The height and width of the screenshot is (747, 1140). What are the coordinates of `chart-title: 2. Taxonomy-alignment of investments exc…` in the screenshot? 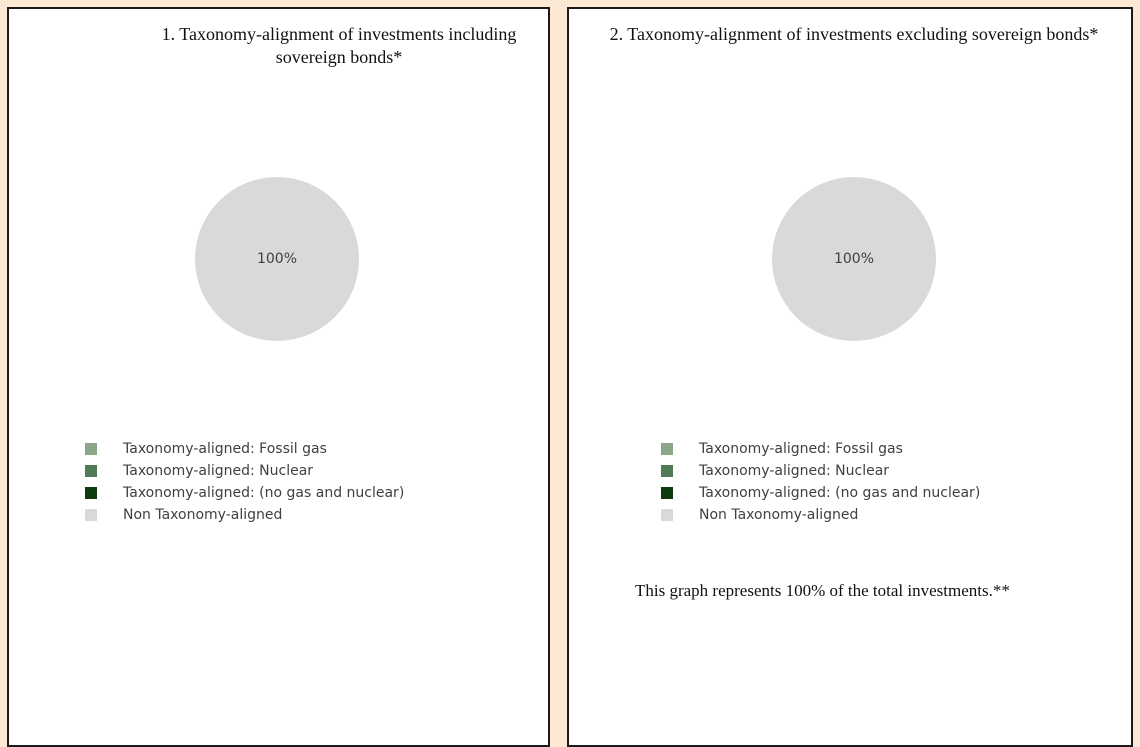 It's located at (854, 34).